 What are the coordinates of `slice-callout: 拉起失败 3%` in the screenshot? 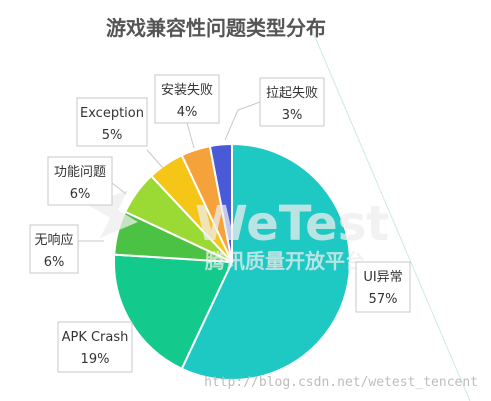 It's located at (292, 102).